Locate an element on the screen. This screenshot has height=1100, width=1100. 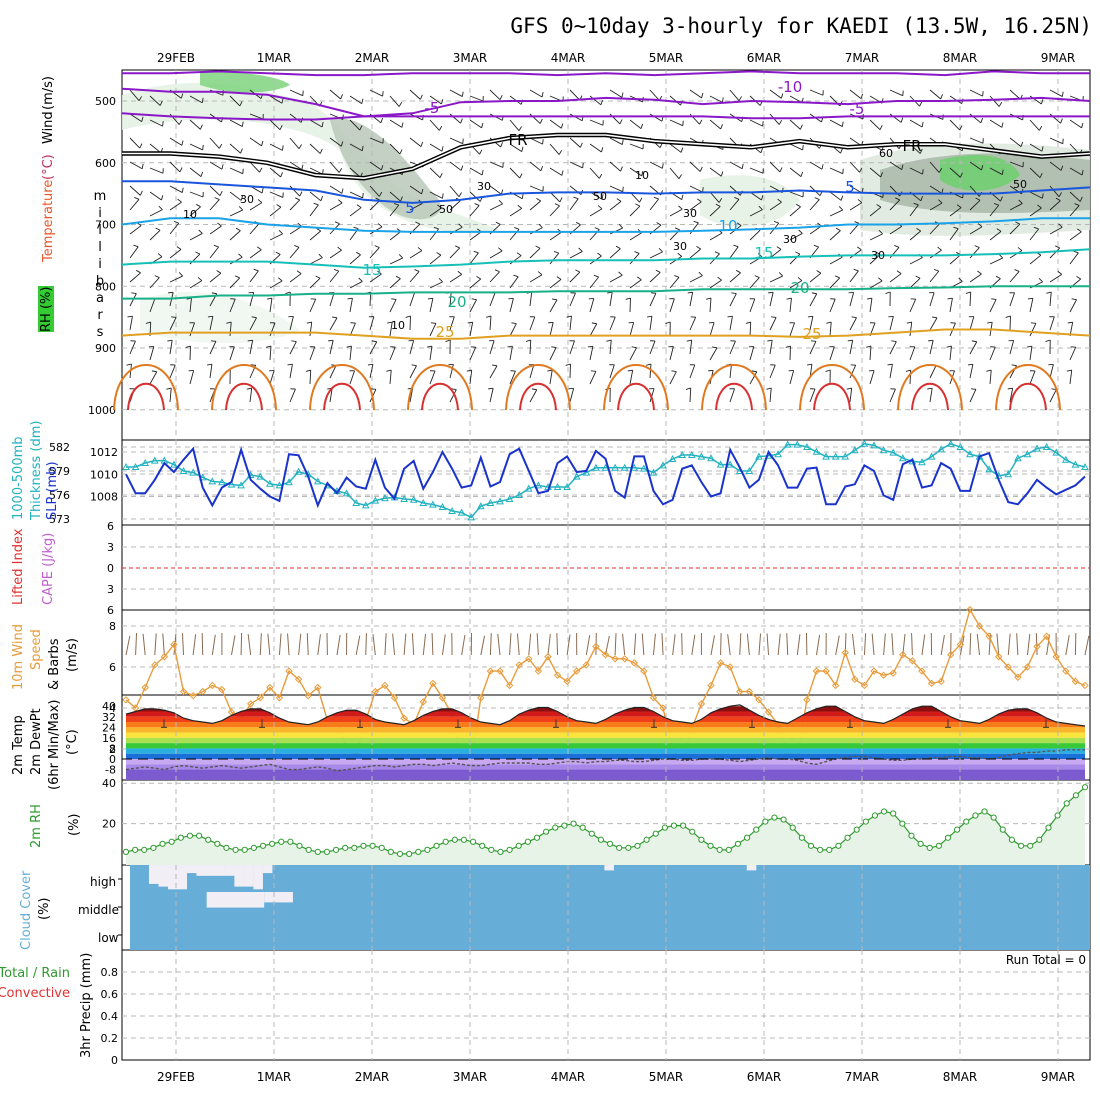
temp-minmax-label: (6hr Min/Max) is located at coordinates (54, 745).